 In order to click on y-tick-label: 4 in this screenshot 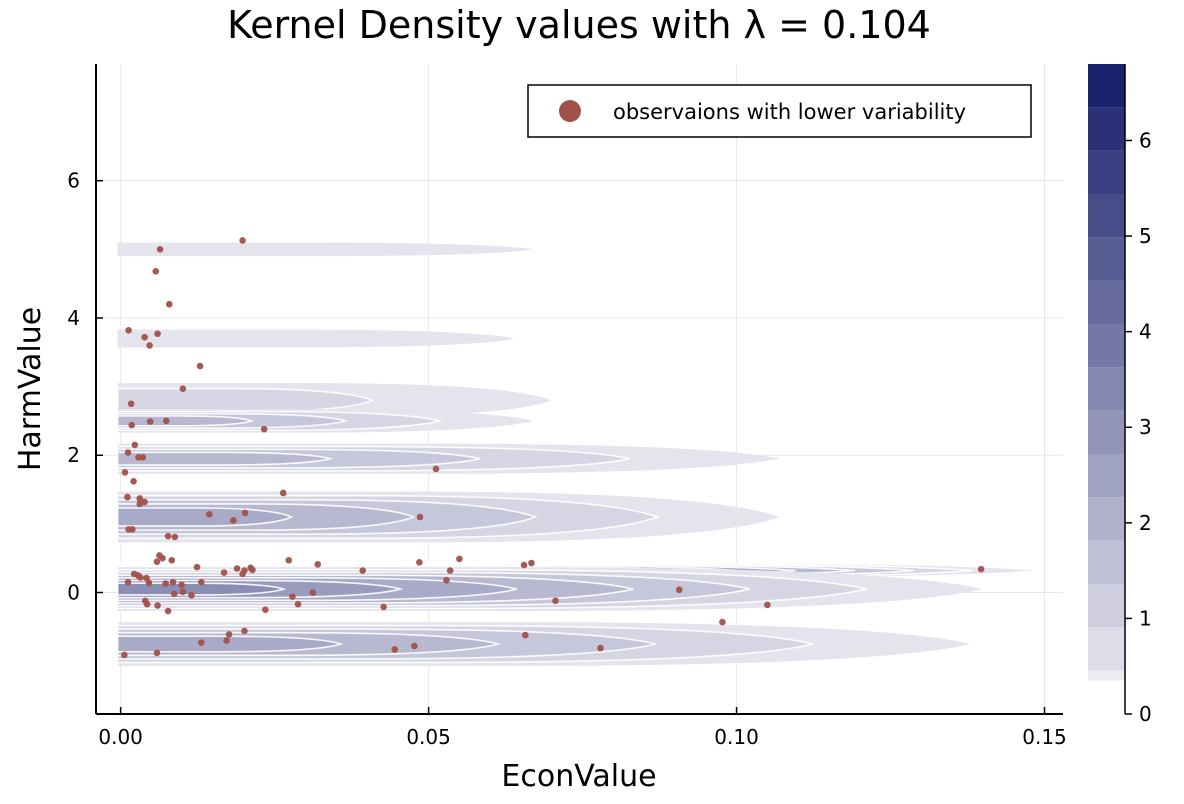, I will do `click(73, 318)`.